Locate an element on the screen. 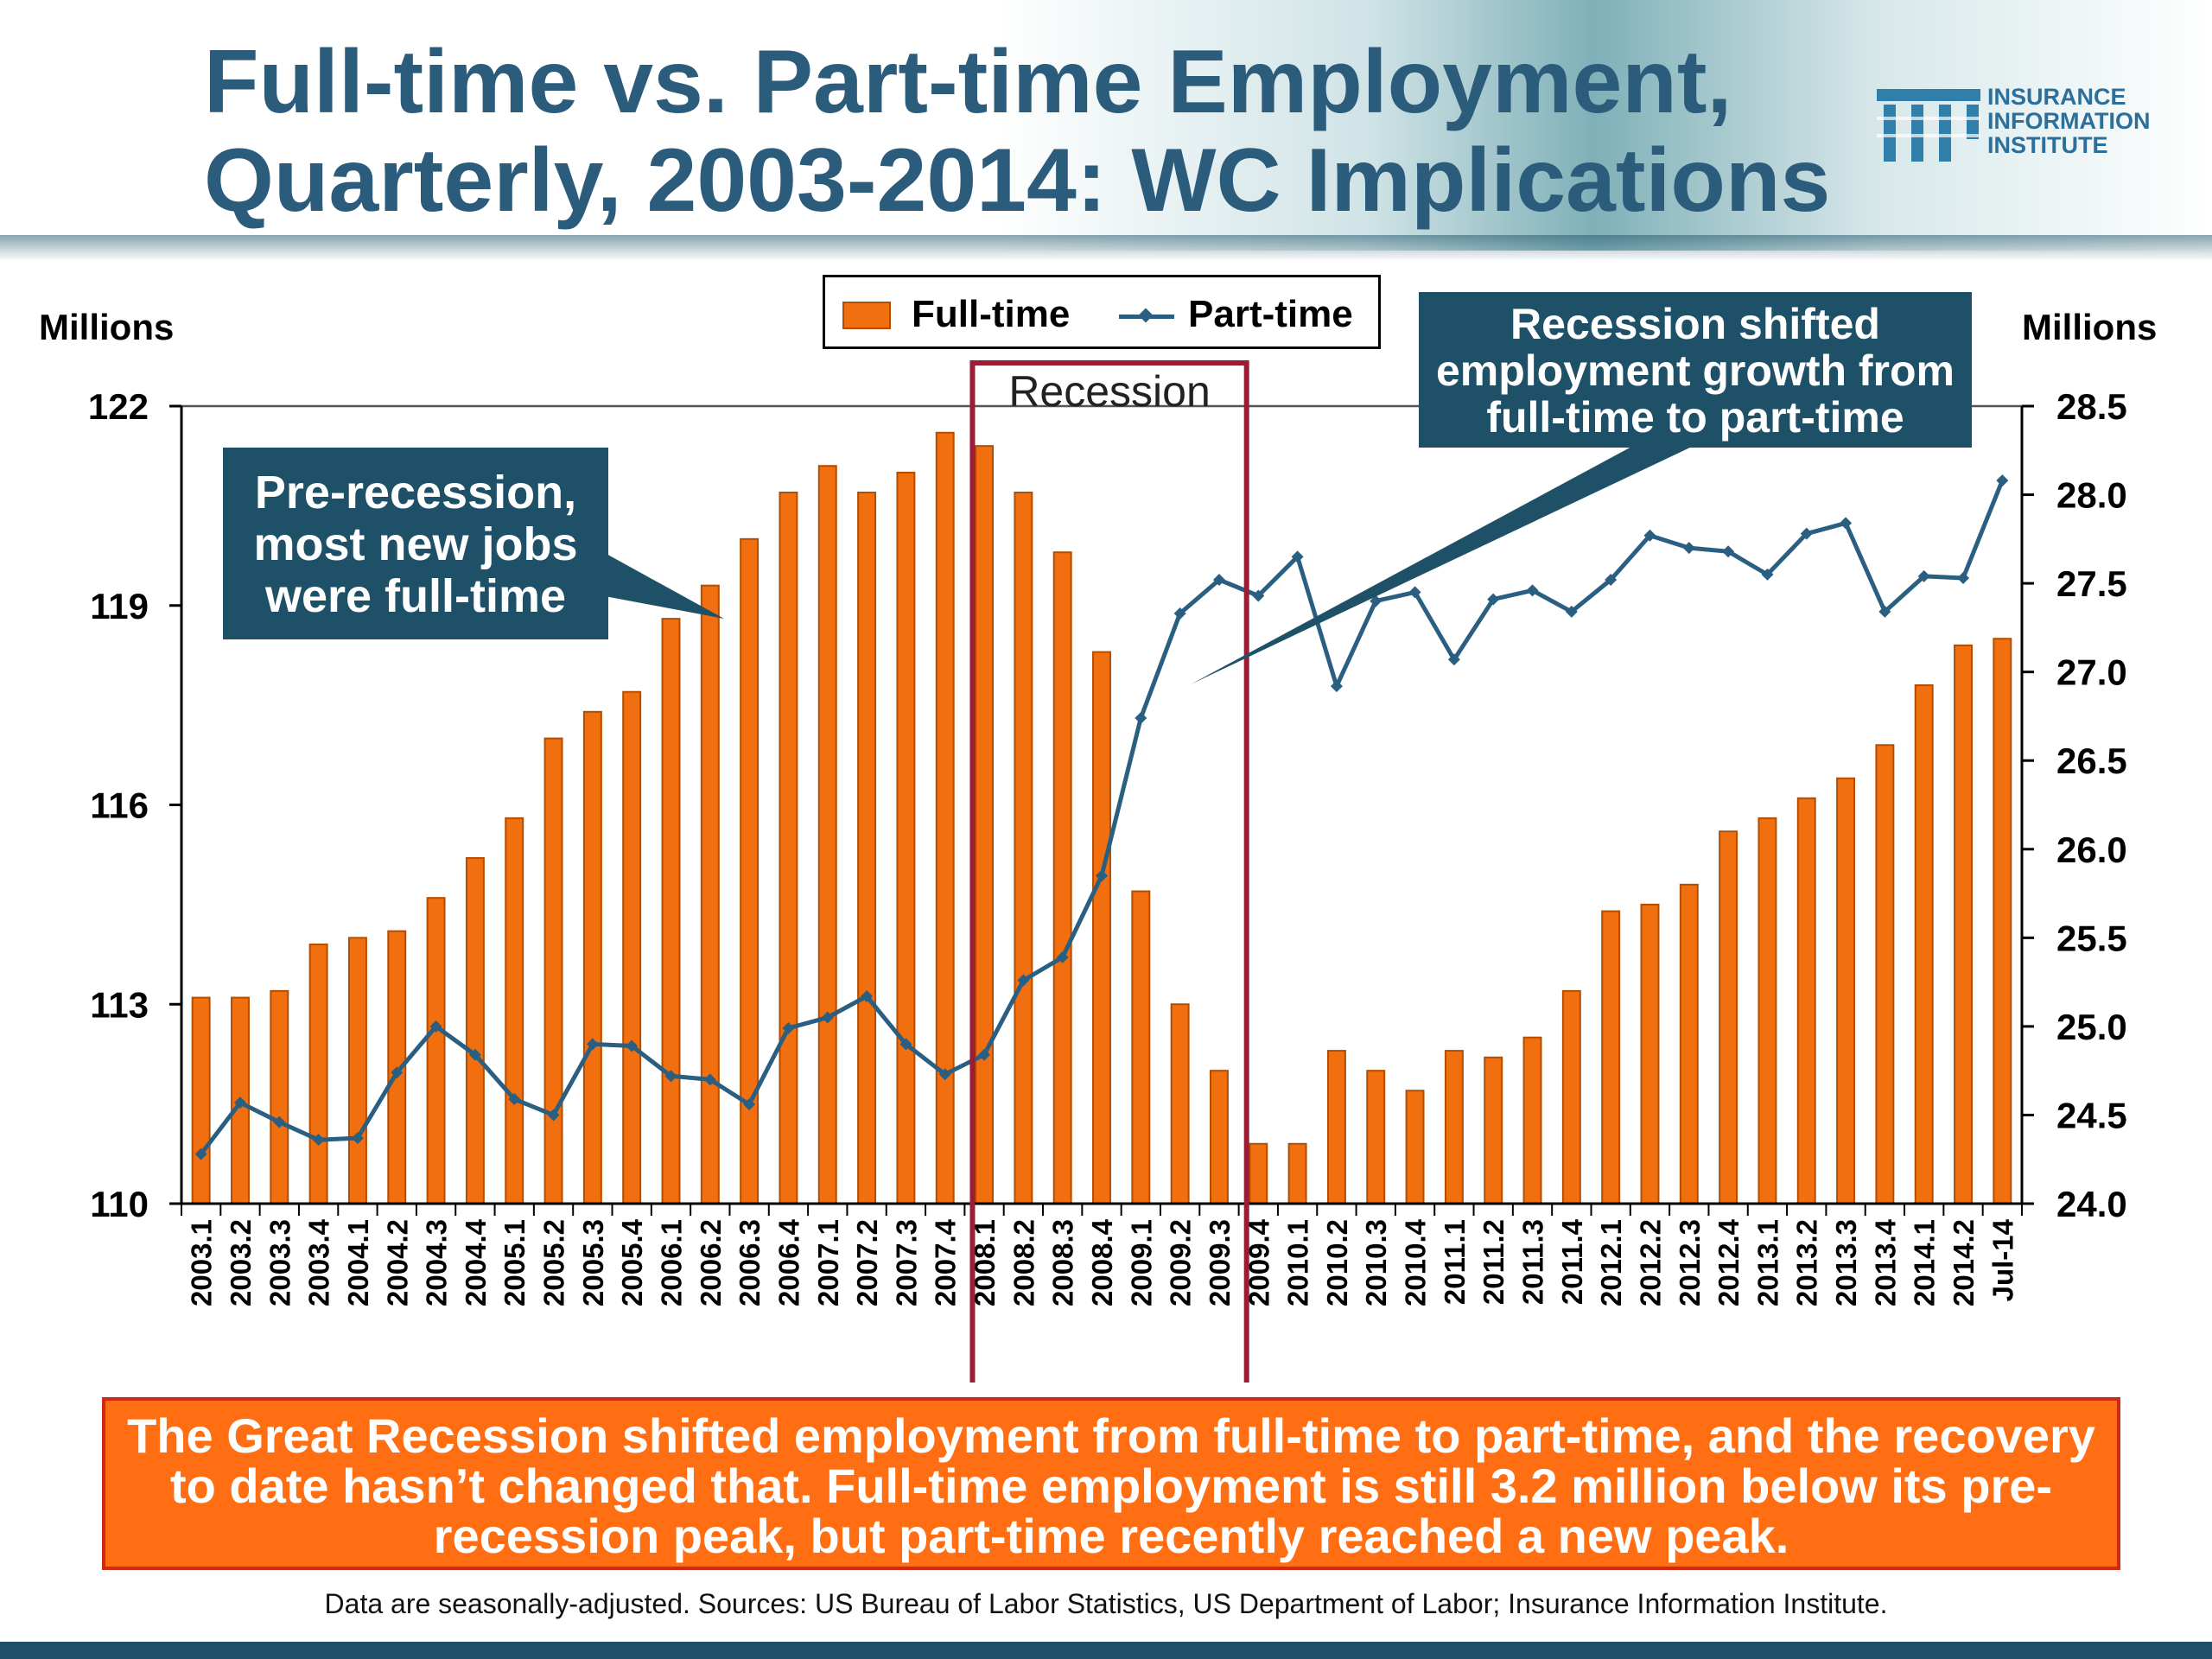 Image resolution: width=2212 pixels, height=1659 pixels. x-tick-label: 2007.3 is located at coordinates (906, 1262).